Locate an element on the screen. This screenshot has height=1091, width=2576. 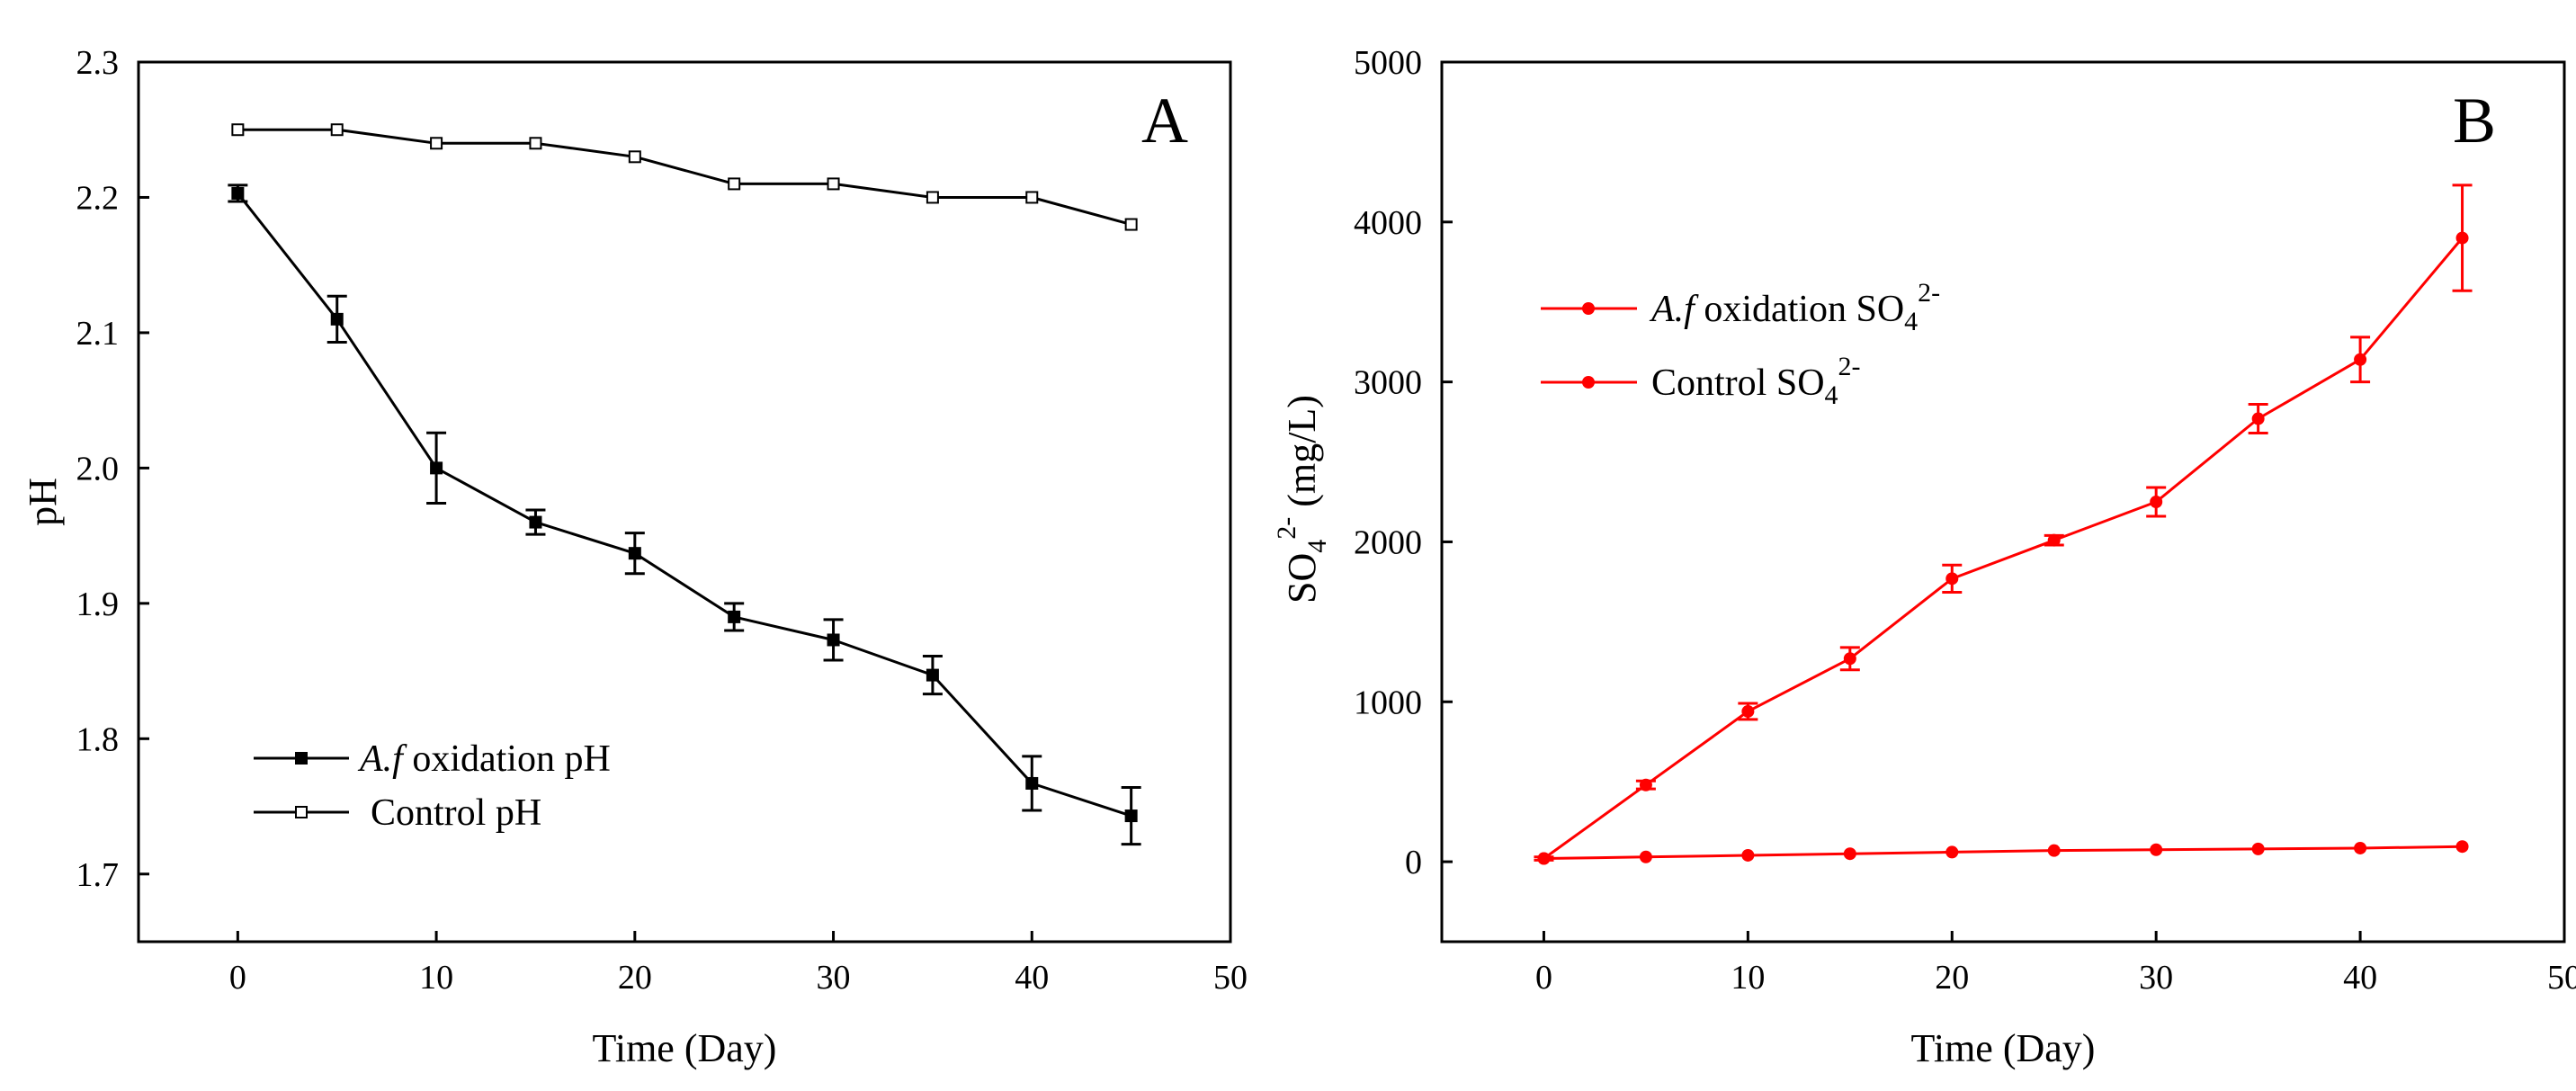
panel-a-legend-item-af: A.f oxidation pH is located at coordinates (432, 759).